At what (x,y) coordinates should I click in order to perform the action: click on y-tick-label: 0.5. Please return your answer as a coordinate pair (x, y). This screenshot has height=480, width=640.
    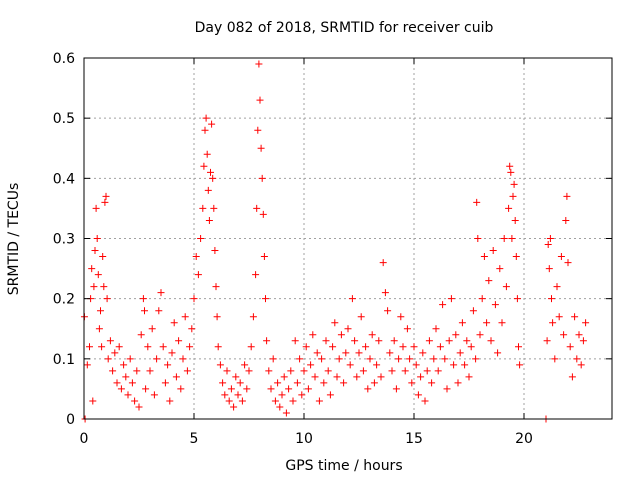
    Looking at the image, I should click on (64, 119).